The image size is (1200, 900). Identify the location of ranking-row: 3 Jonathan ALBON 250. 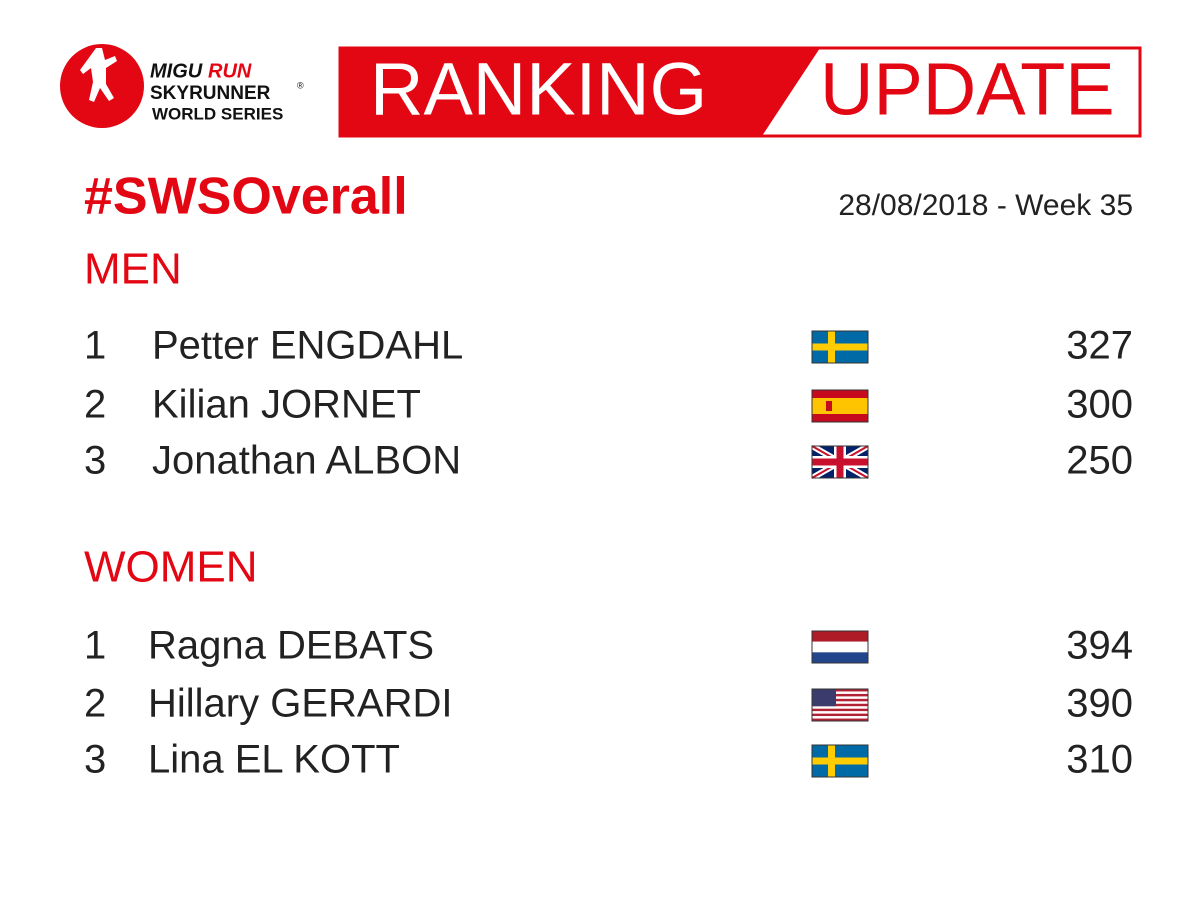
(608, 461).